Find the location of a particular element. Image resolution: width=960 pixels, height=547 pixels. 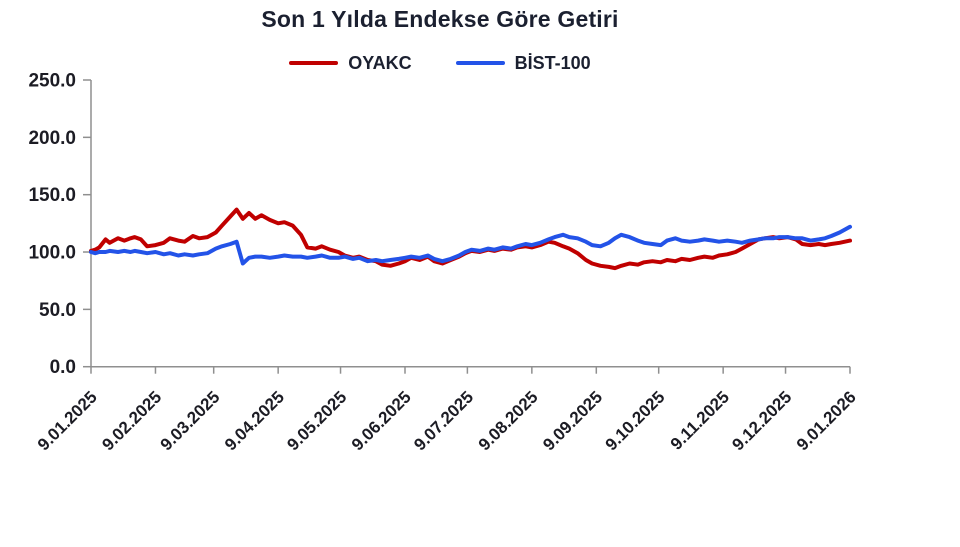

x-tick-label: 9.06.2025 is located at coordinates (381, 420).